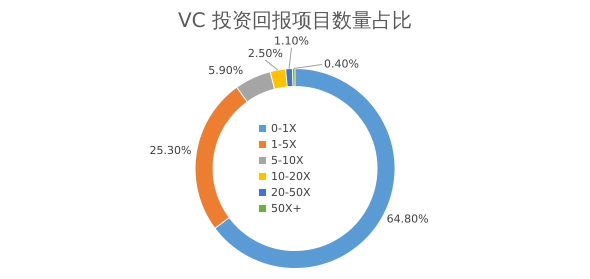 The height and width of the screenshot is (279, 590). Describe the element at coordinates (290, 192) in the screenshot. I see `legend-label: 20-50X` at that location.